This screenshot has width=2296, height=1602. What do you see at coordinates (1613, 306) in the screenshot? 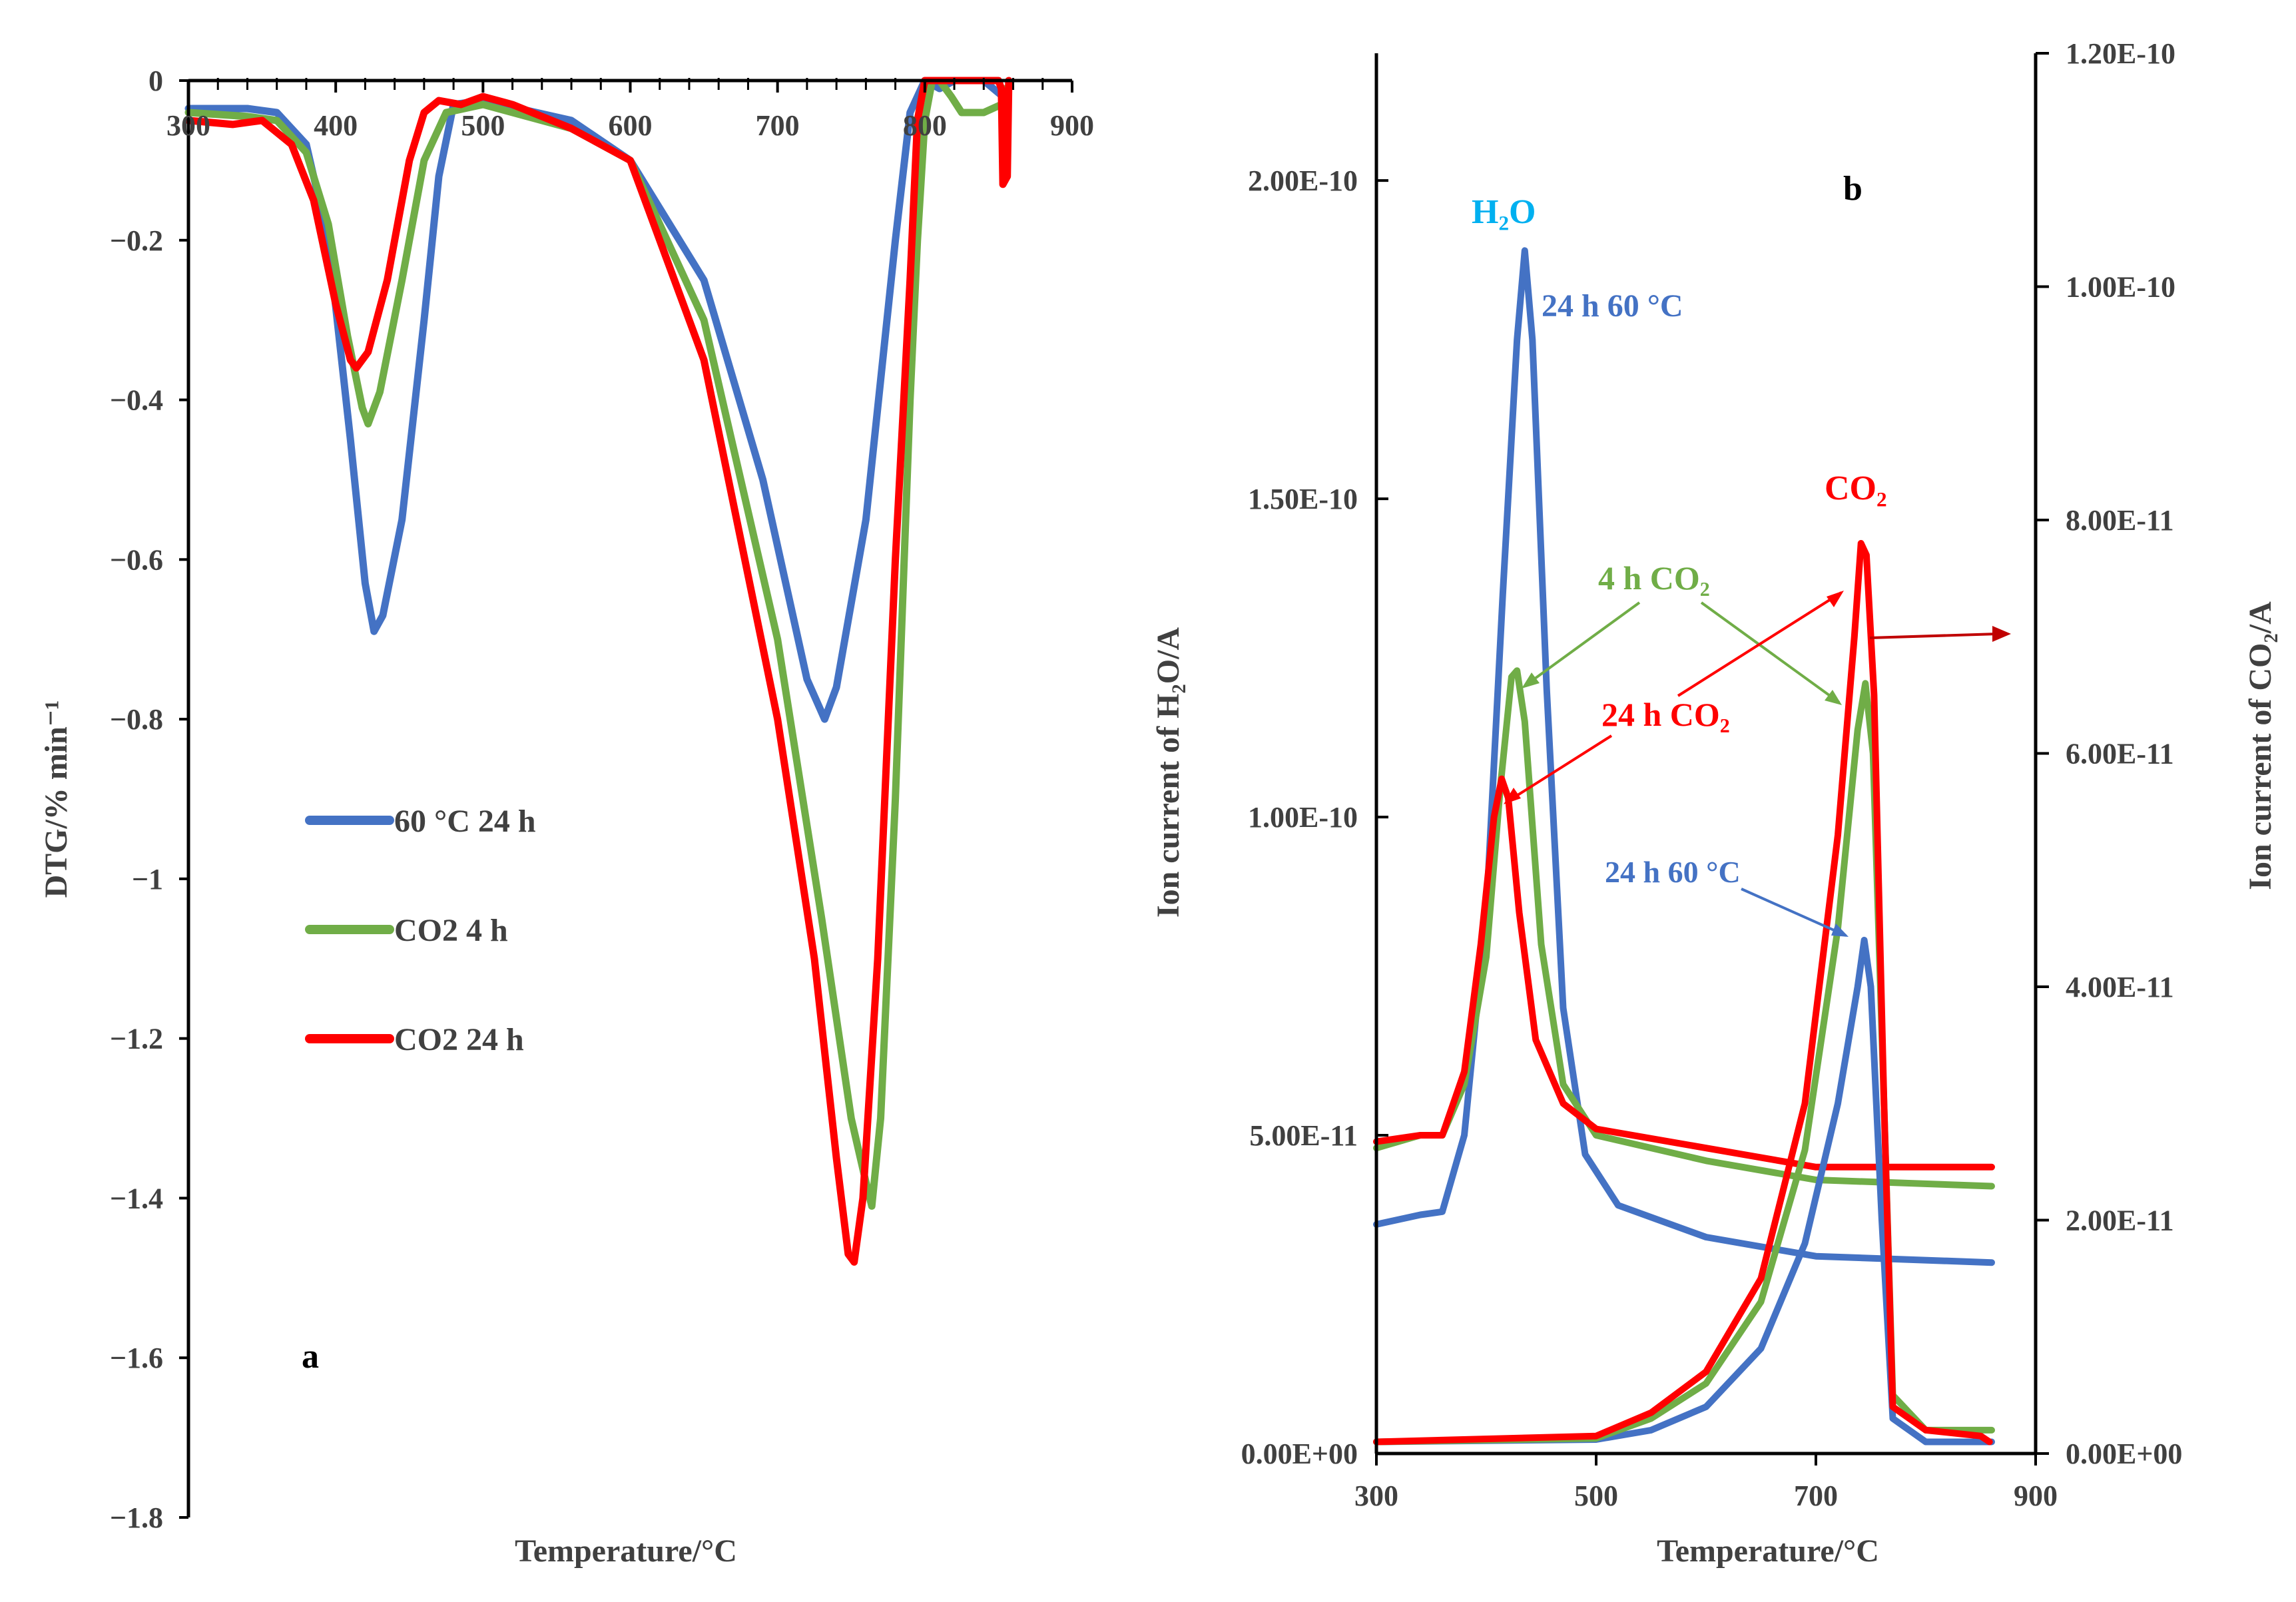
I see `blue-h2o-curve-label: 24 h 60 °C` at bounding box center [1613, 306].